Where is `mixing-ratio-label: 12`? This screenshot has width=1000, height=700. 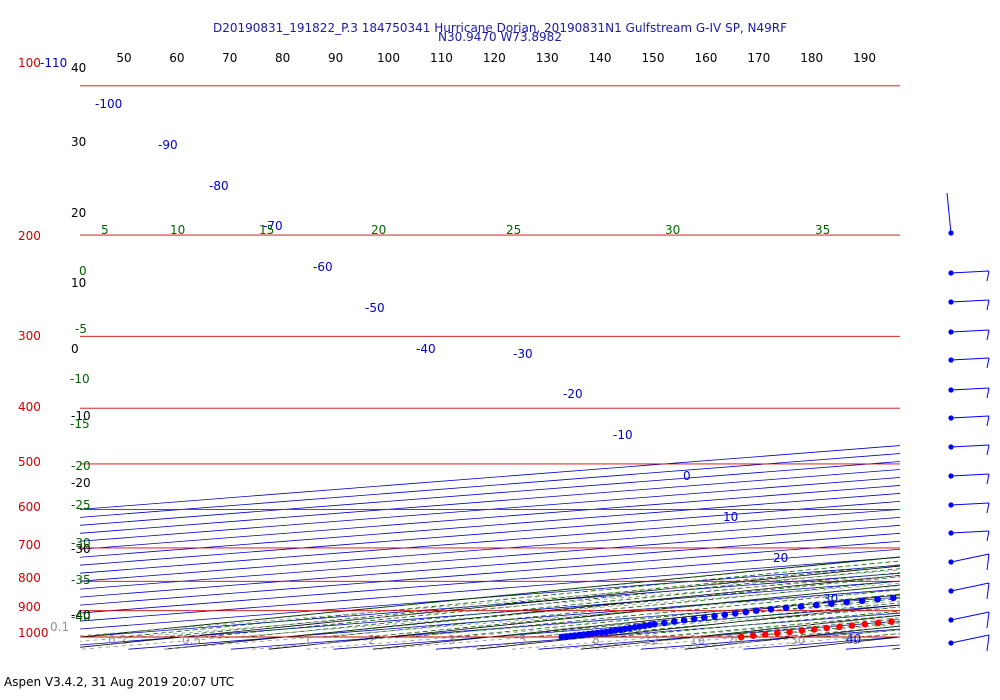 mixing-ratio-label: 12 is located at coordinates (651, 640).